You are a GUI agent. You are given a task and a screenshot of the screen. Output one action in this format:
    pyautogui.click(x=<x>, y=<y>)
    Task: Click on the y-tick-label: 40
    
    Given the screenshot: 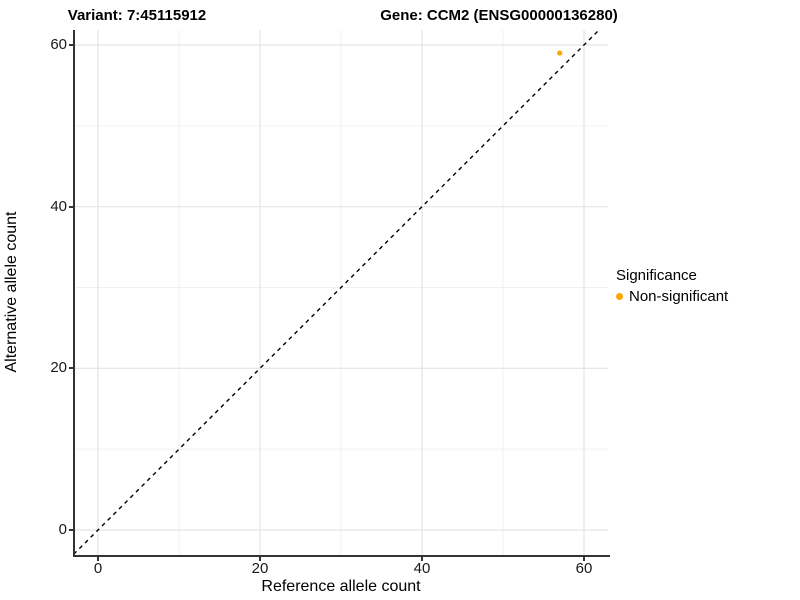 What is the action you would take?
    pyautogui.click(x=58, y=206)
    